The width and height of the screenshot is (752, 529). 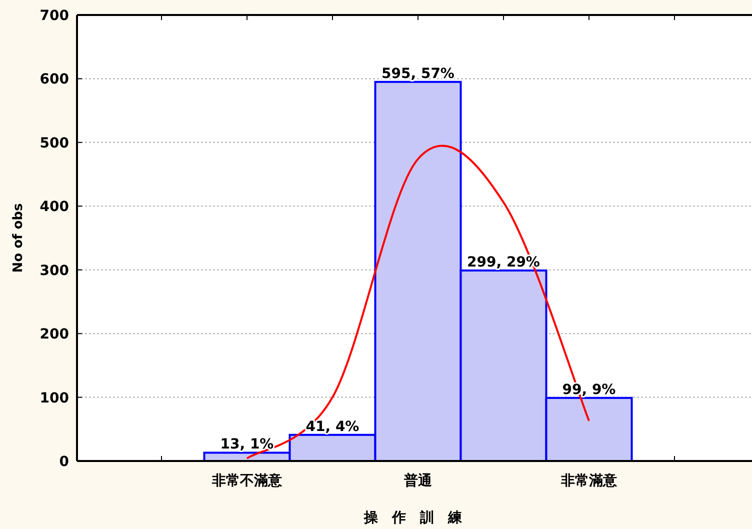 What do you see at coordinates (247, 480) in the screenshot?
I see `x-tick-label: 非常不滿意` at bounding box center [247, 480].